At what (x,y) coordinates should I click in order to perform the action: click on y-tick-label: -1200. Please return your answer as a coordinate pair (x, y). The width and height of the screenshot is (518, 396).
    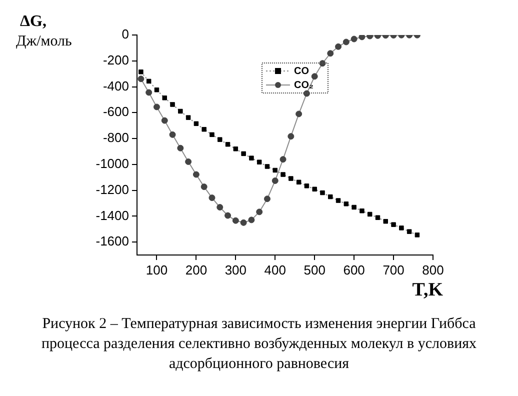
    Looking at the image, I should click on (112, 189).